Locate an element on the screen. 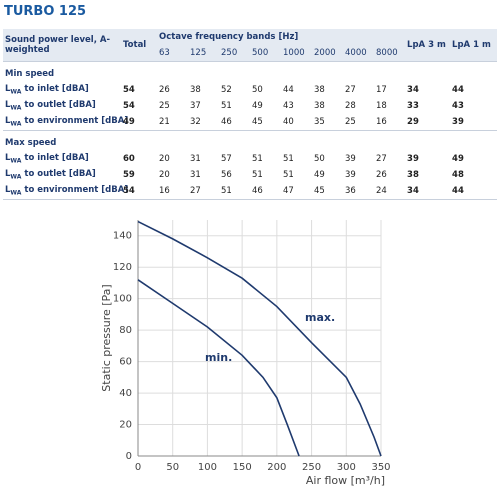 The image size is (500, 500). band-value: 32 is located at coordinates (203, 122).